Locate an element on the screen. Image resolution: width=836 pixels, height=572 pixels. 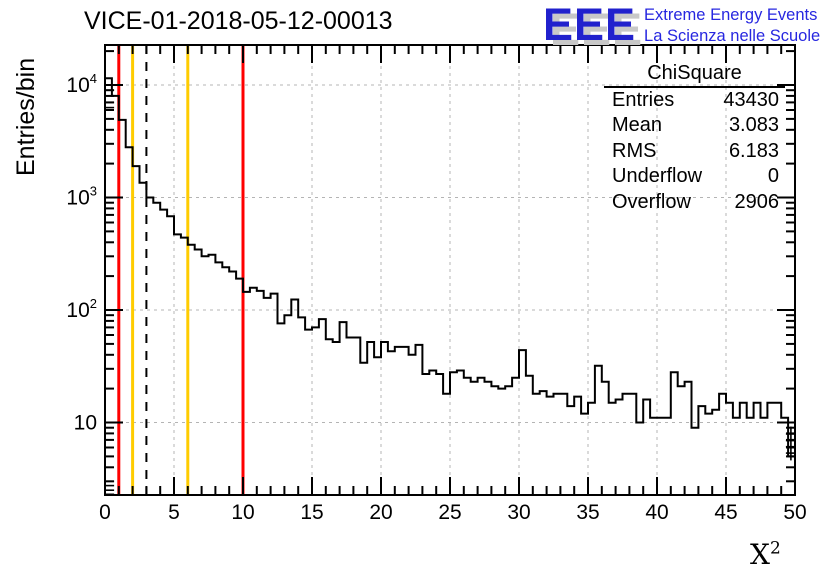
chart-title: VICE-01-2018-05-12-00013 is located at coordinates (238, 21).